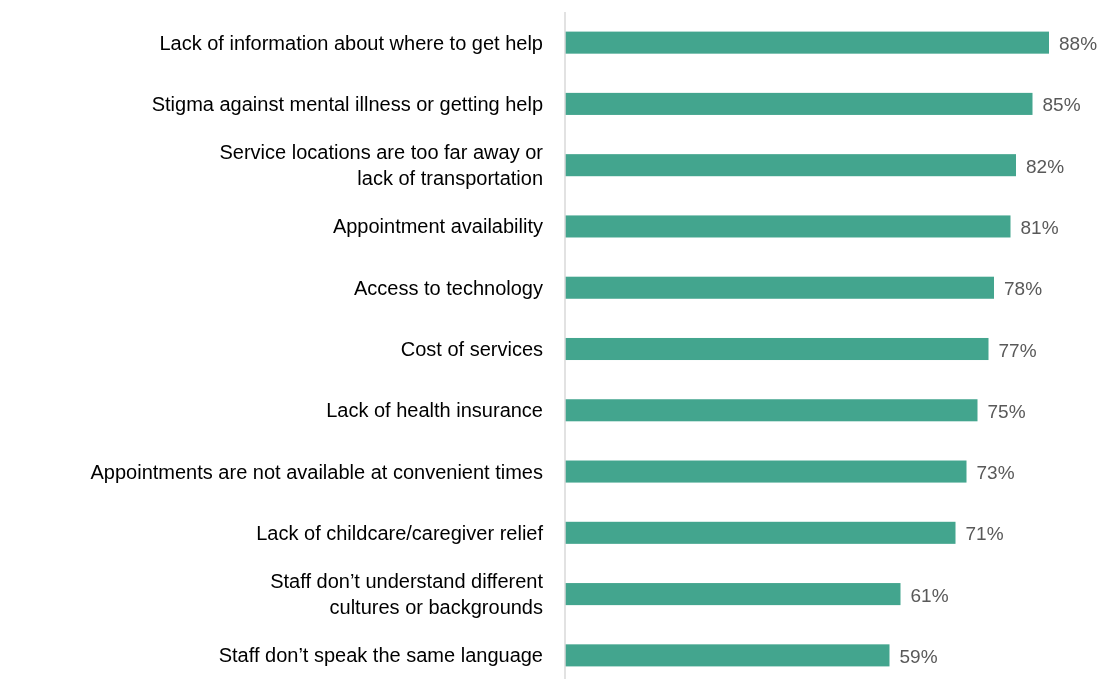  I want to click on y-tick-label: Appointment availability, so click(437, 226).